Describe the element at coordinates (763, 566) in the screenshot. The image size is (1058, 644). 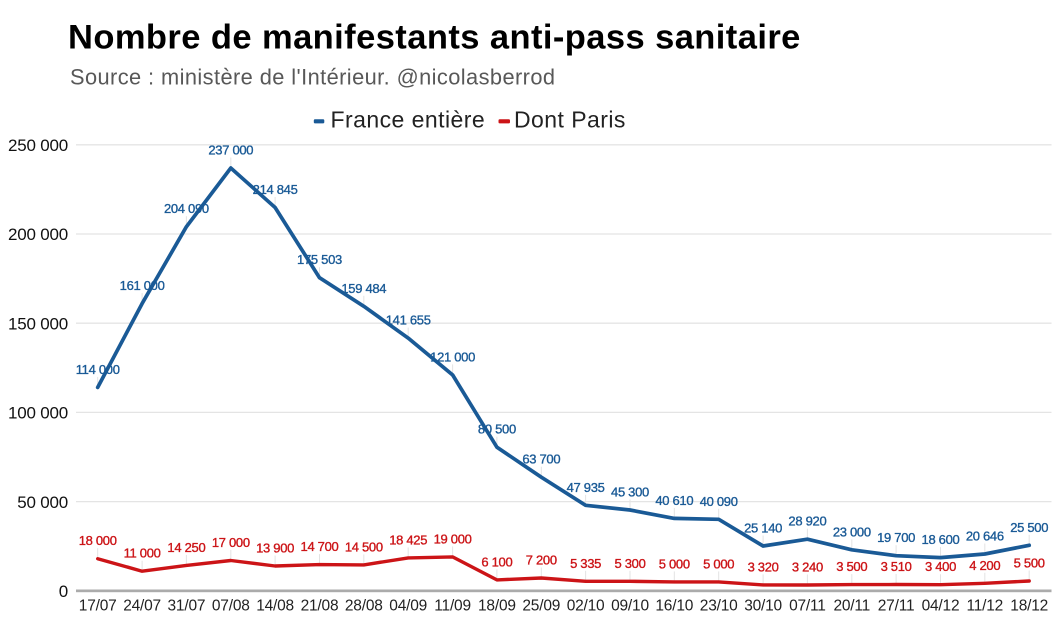
I see `svg-text: 3 320` at that location.